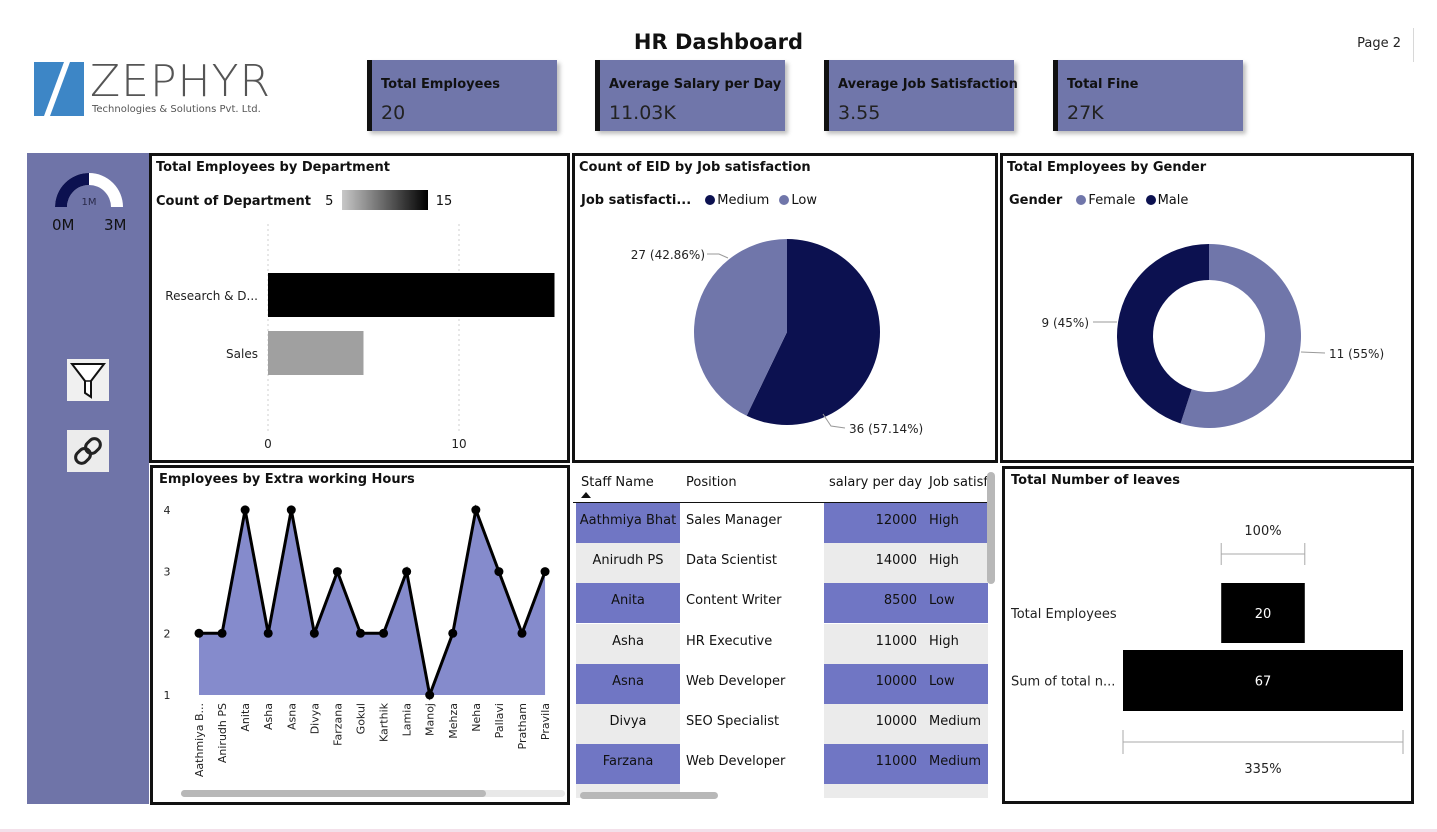  I want to click on y-tick-label: 3, so click(167, 572).